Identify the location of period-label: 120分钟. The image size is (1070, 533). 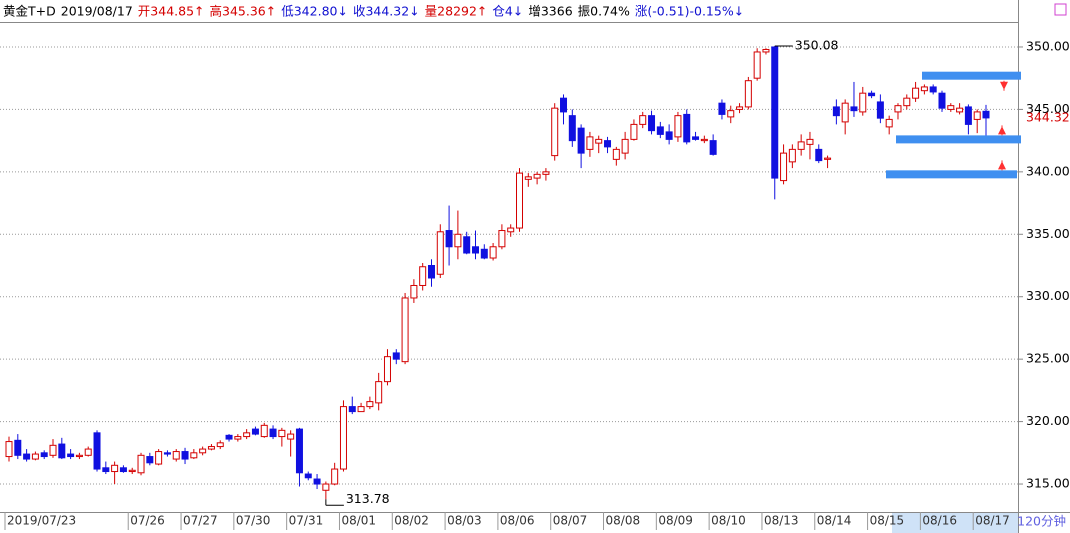
(1041, 521).